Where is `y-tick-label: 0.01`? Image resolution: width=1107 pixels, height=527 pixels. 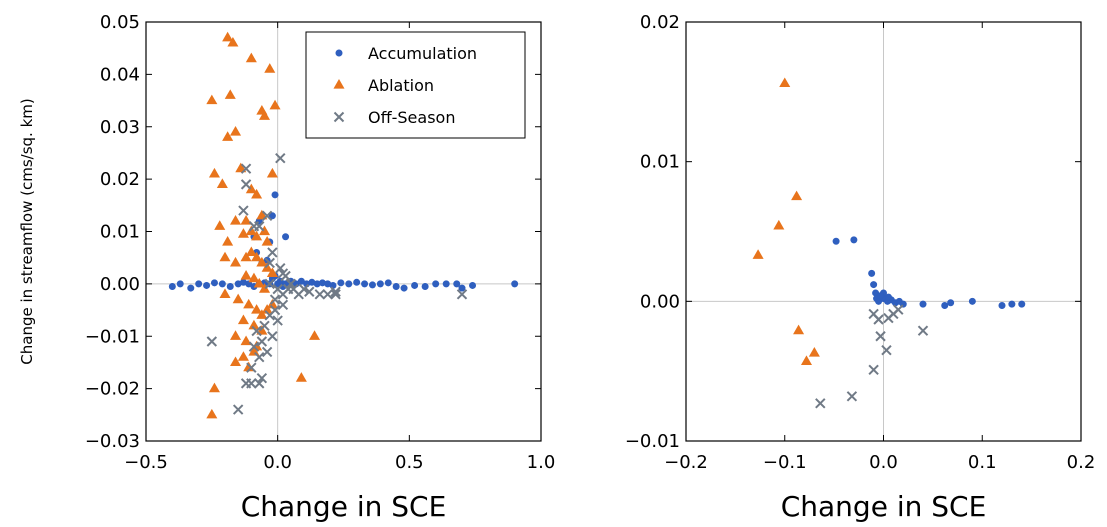 y-tick-label: 0.01 is located at coordinates (120, 232).